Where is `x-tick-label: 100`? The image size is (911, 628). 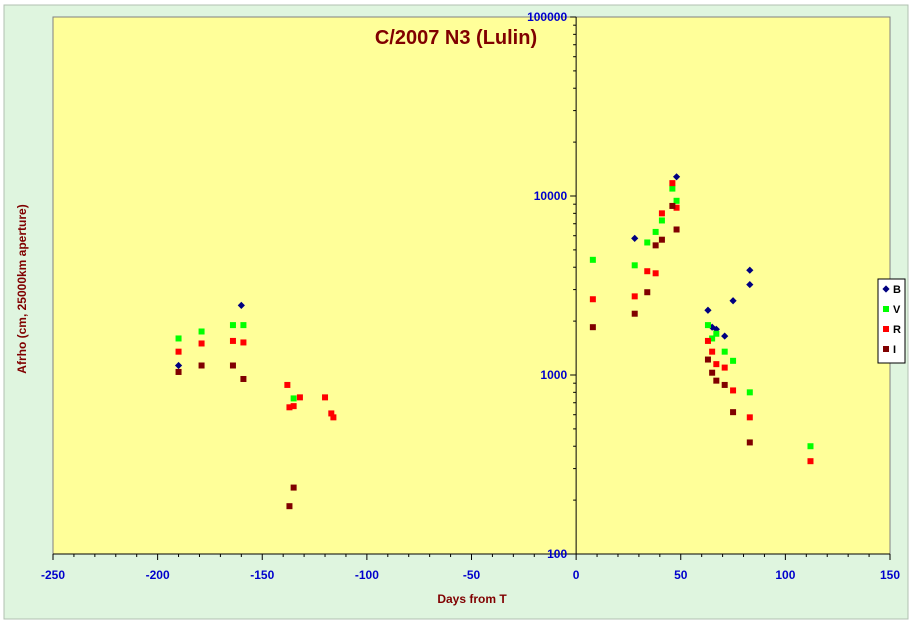 x-tick-label: 100 is located at coordinates (785, 575).